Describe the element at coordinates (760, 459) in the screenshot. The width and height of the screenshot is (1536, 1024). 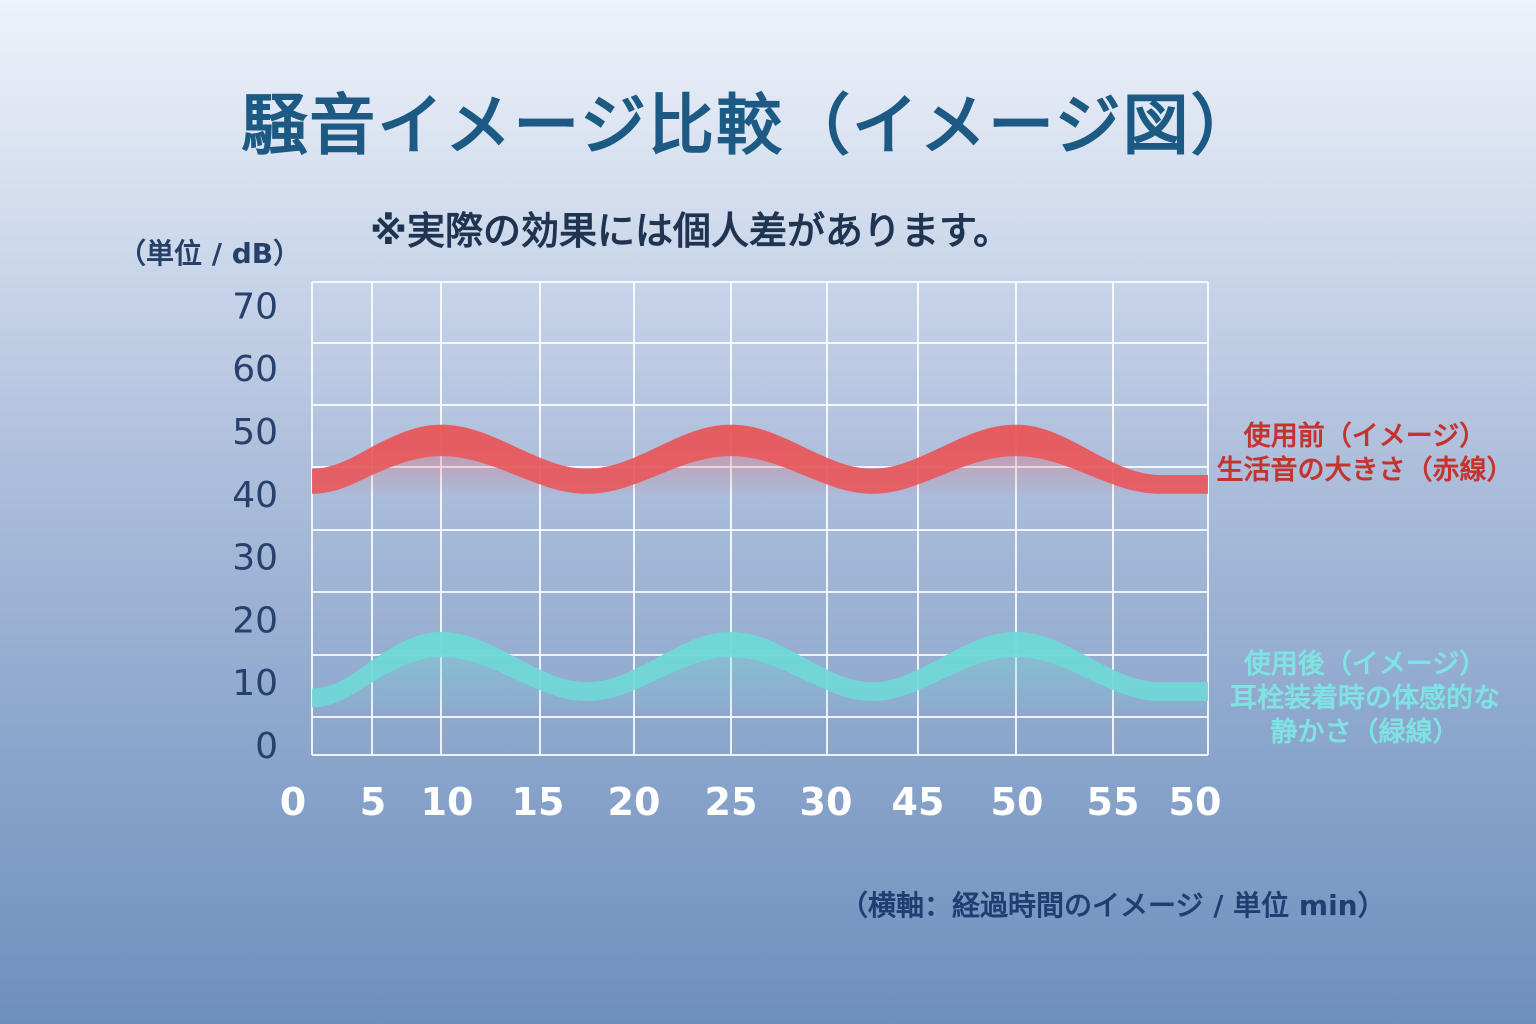
I see `before-series-band` at that location.